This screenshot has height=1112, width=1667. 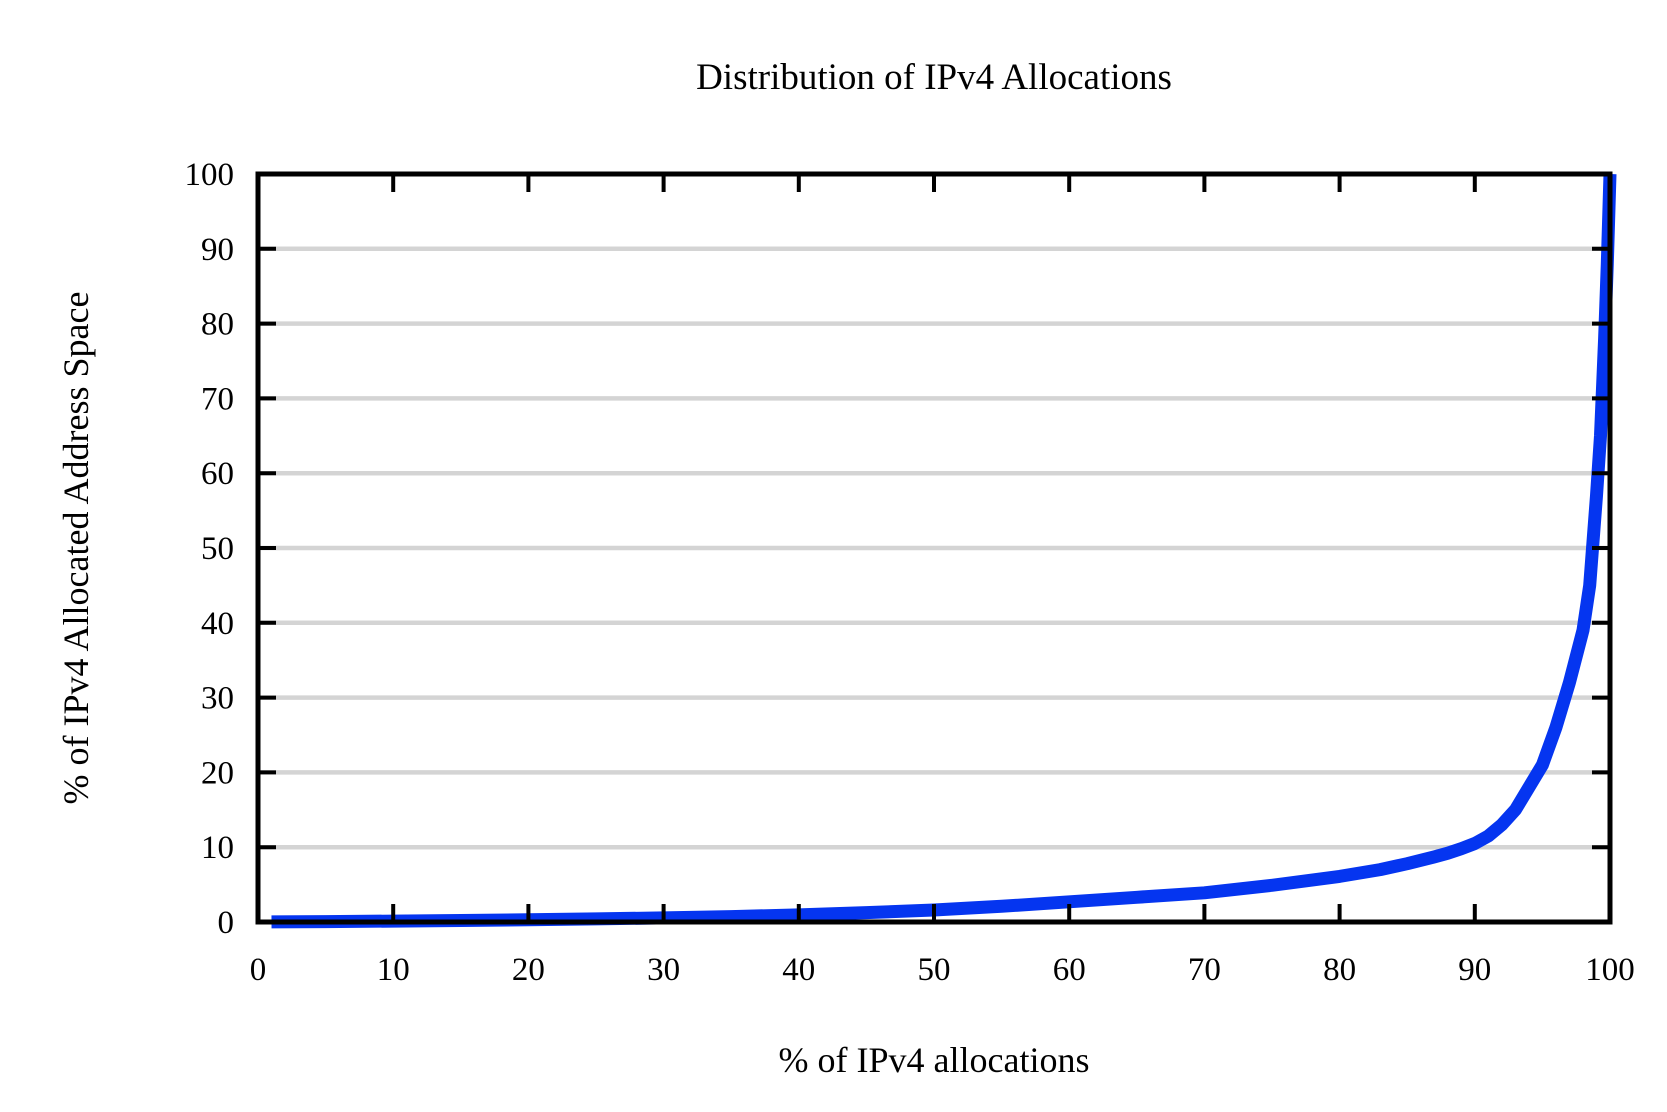 What do you see at coordinates (226, 923) in the screenshot?
I see `y-tick-label-0: 0` at bounding box center [226, 923].